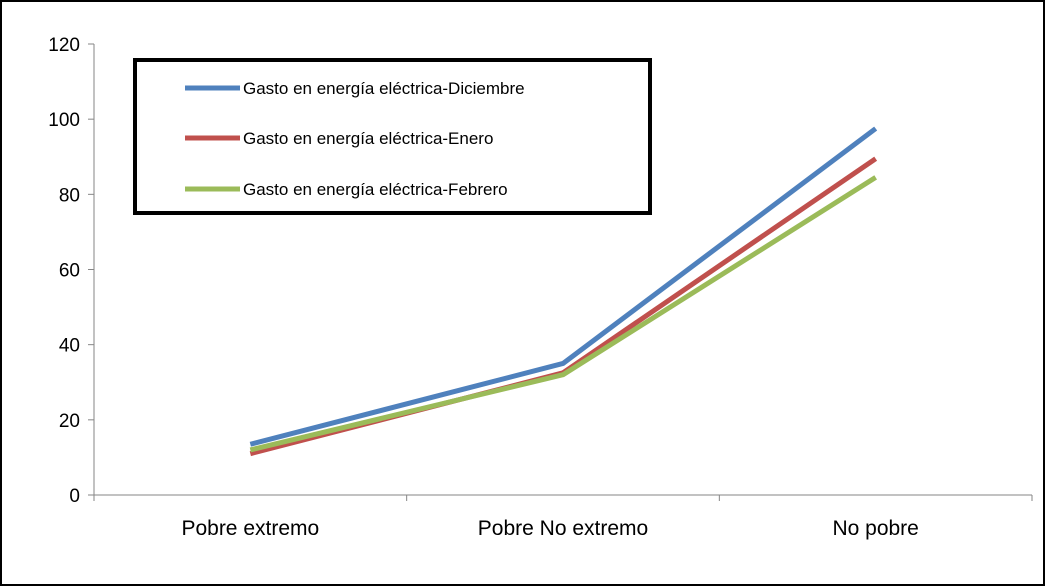  What do you see at coordinates (375, 189) in the screenshot?
I see `legend-label: Gasto en energía eléctrica-Febrero` at bounding box center [375, 189].